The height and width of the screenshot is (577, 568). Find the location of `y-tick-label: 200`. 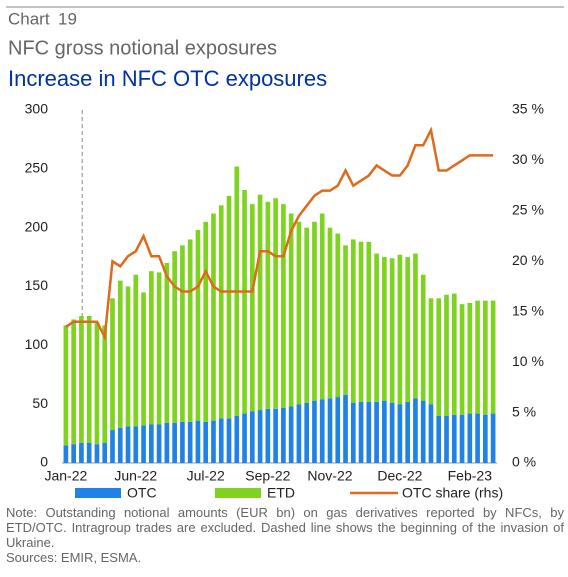

y-tick-label: 200 is located at coordinates (37, 226).